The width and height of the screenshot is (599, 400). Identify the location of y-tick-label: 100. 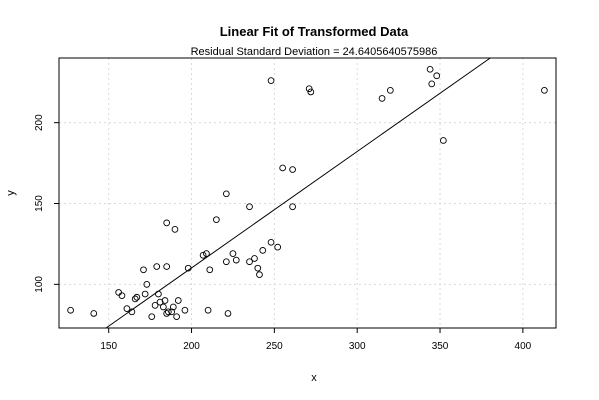
(39, 284).